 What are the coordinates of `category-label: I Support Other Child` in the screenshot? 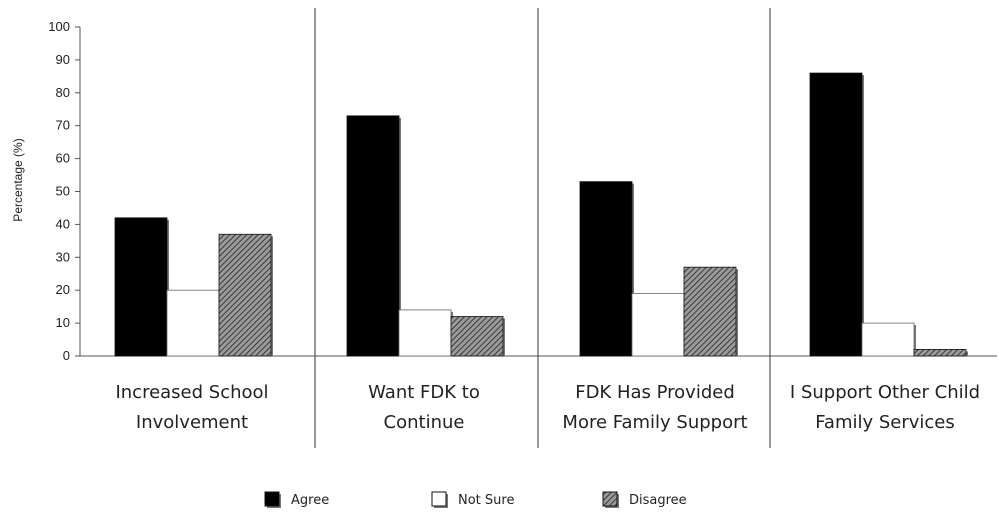 It's located at (885, 392).